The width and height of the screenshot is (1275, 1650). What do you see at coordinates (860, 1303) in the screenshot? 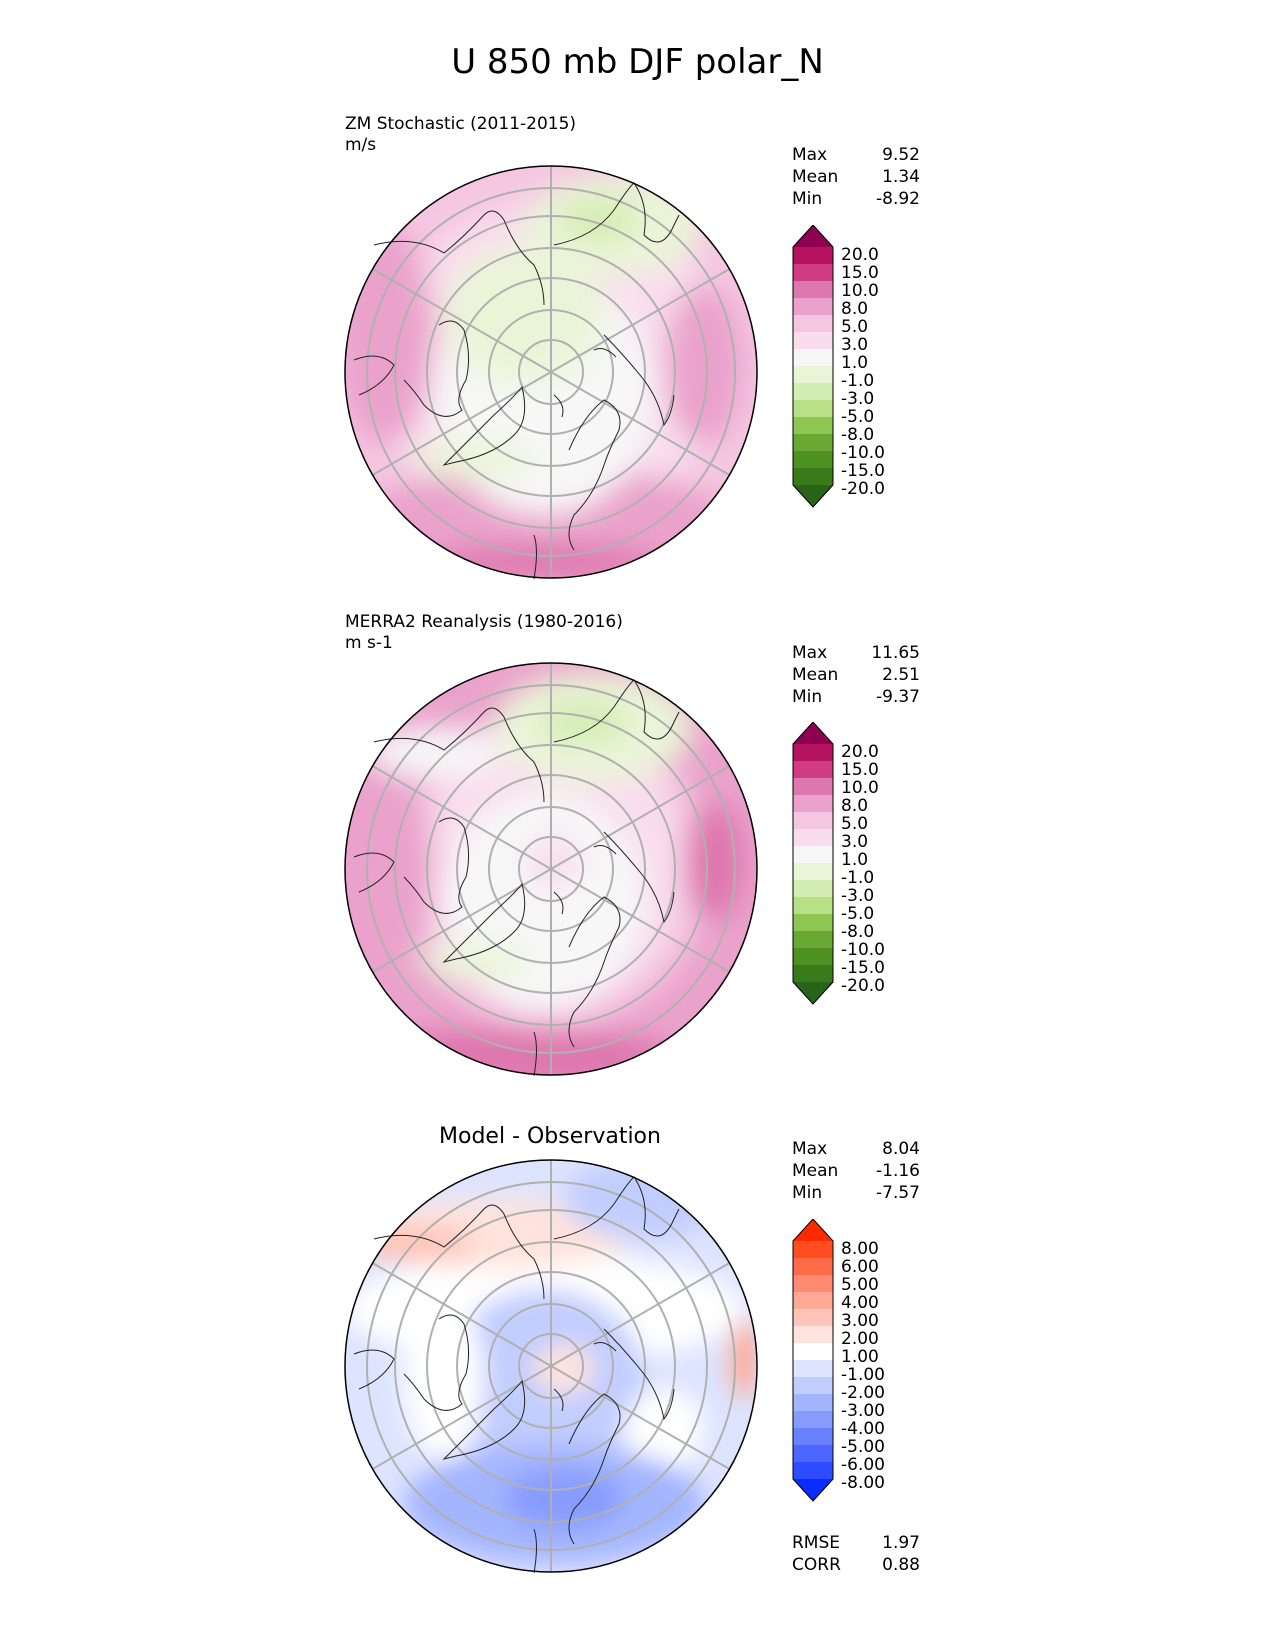
I see `colorbar-tick: 4.00` at bounding box center [860, 1303].